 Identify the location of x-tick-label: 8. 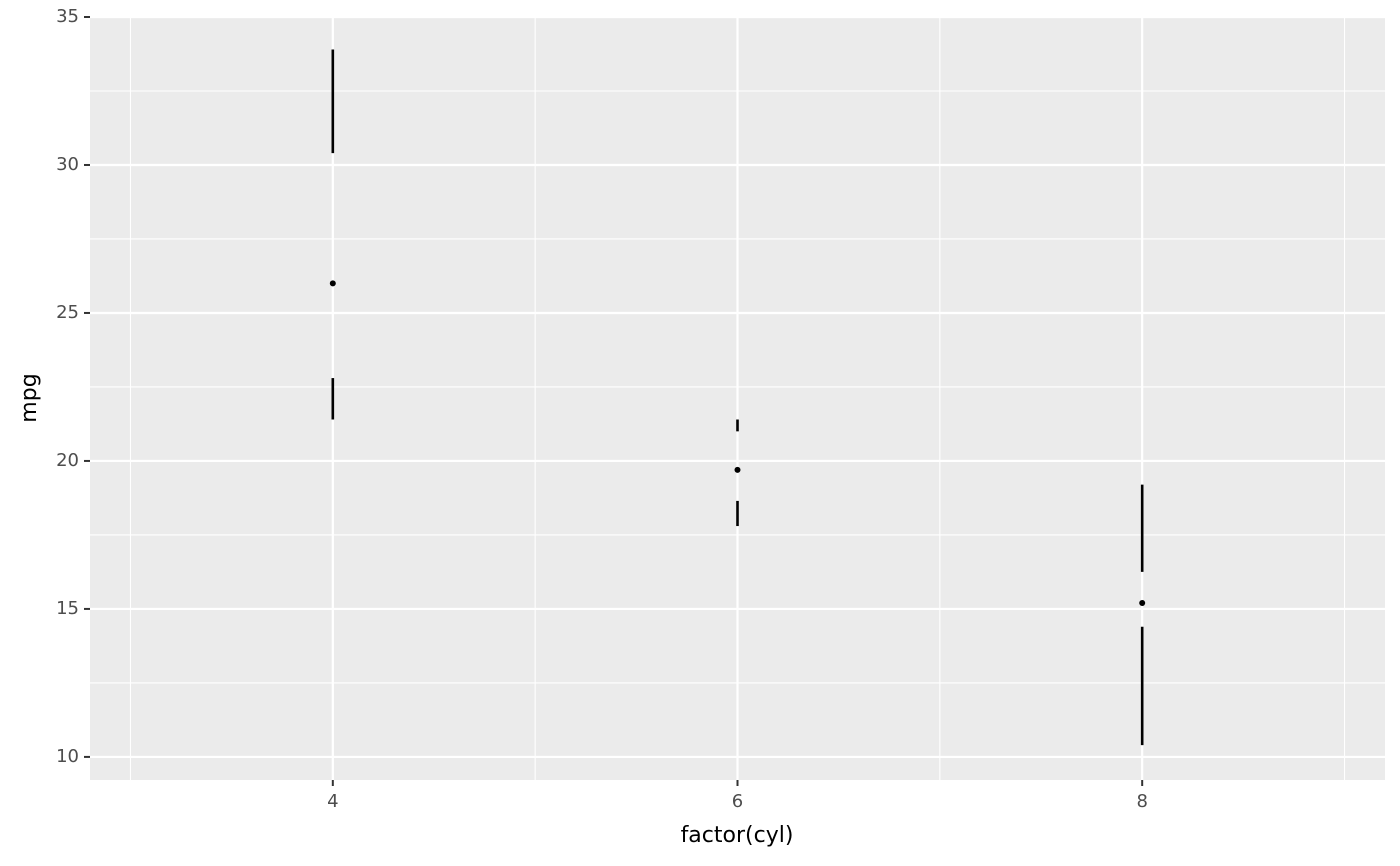
(1141, 801).